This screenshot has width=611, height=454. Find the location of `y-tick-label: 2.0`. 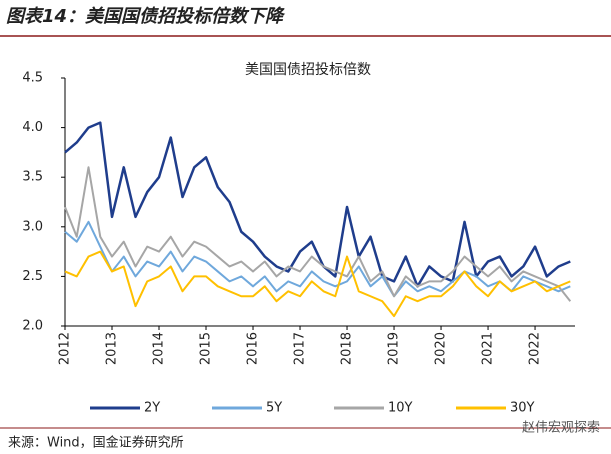

y-tick-label: 2.0 is located at coordinates (32, 326).